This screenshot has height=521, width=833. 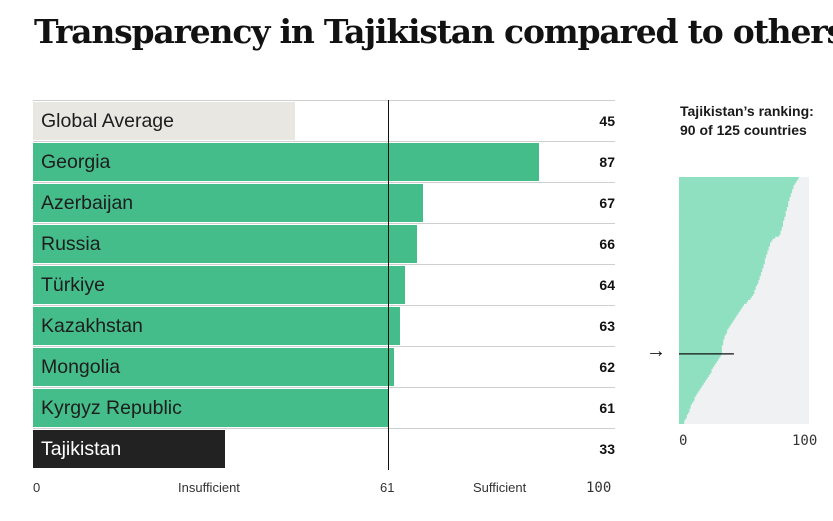 What do you see at coordinates (76, 162) in the screenshot?
I see `bar-label: Georgia` at bounding box center [76, 162].